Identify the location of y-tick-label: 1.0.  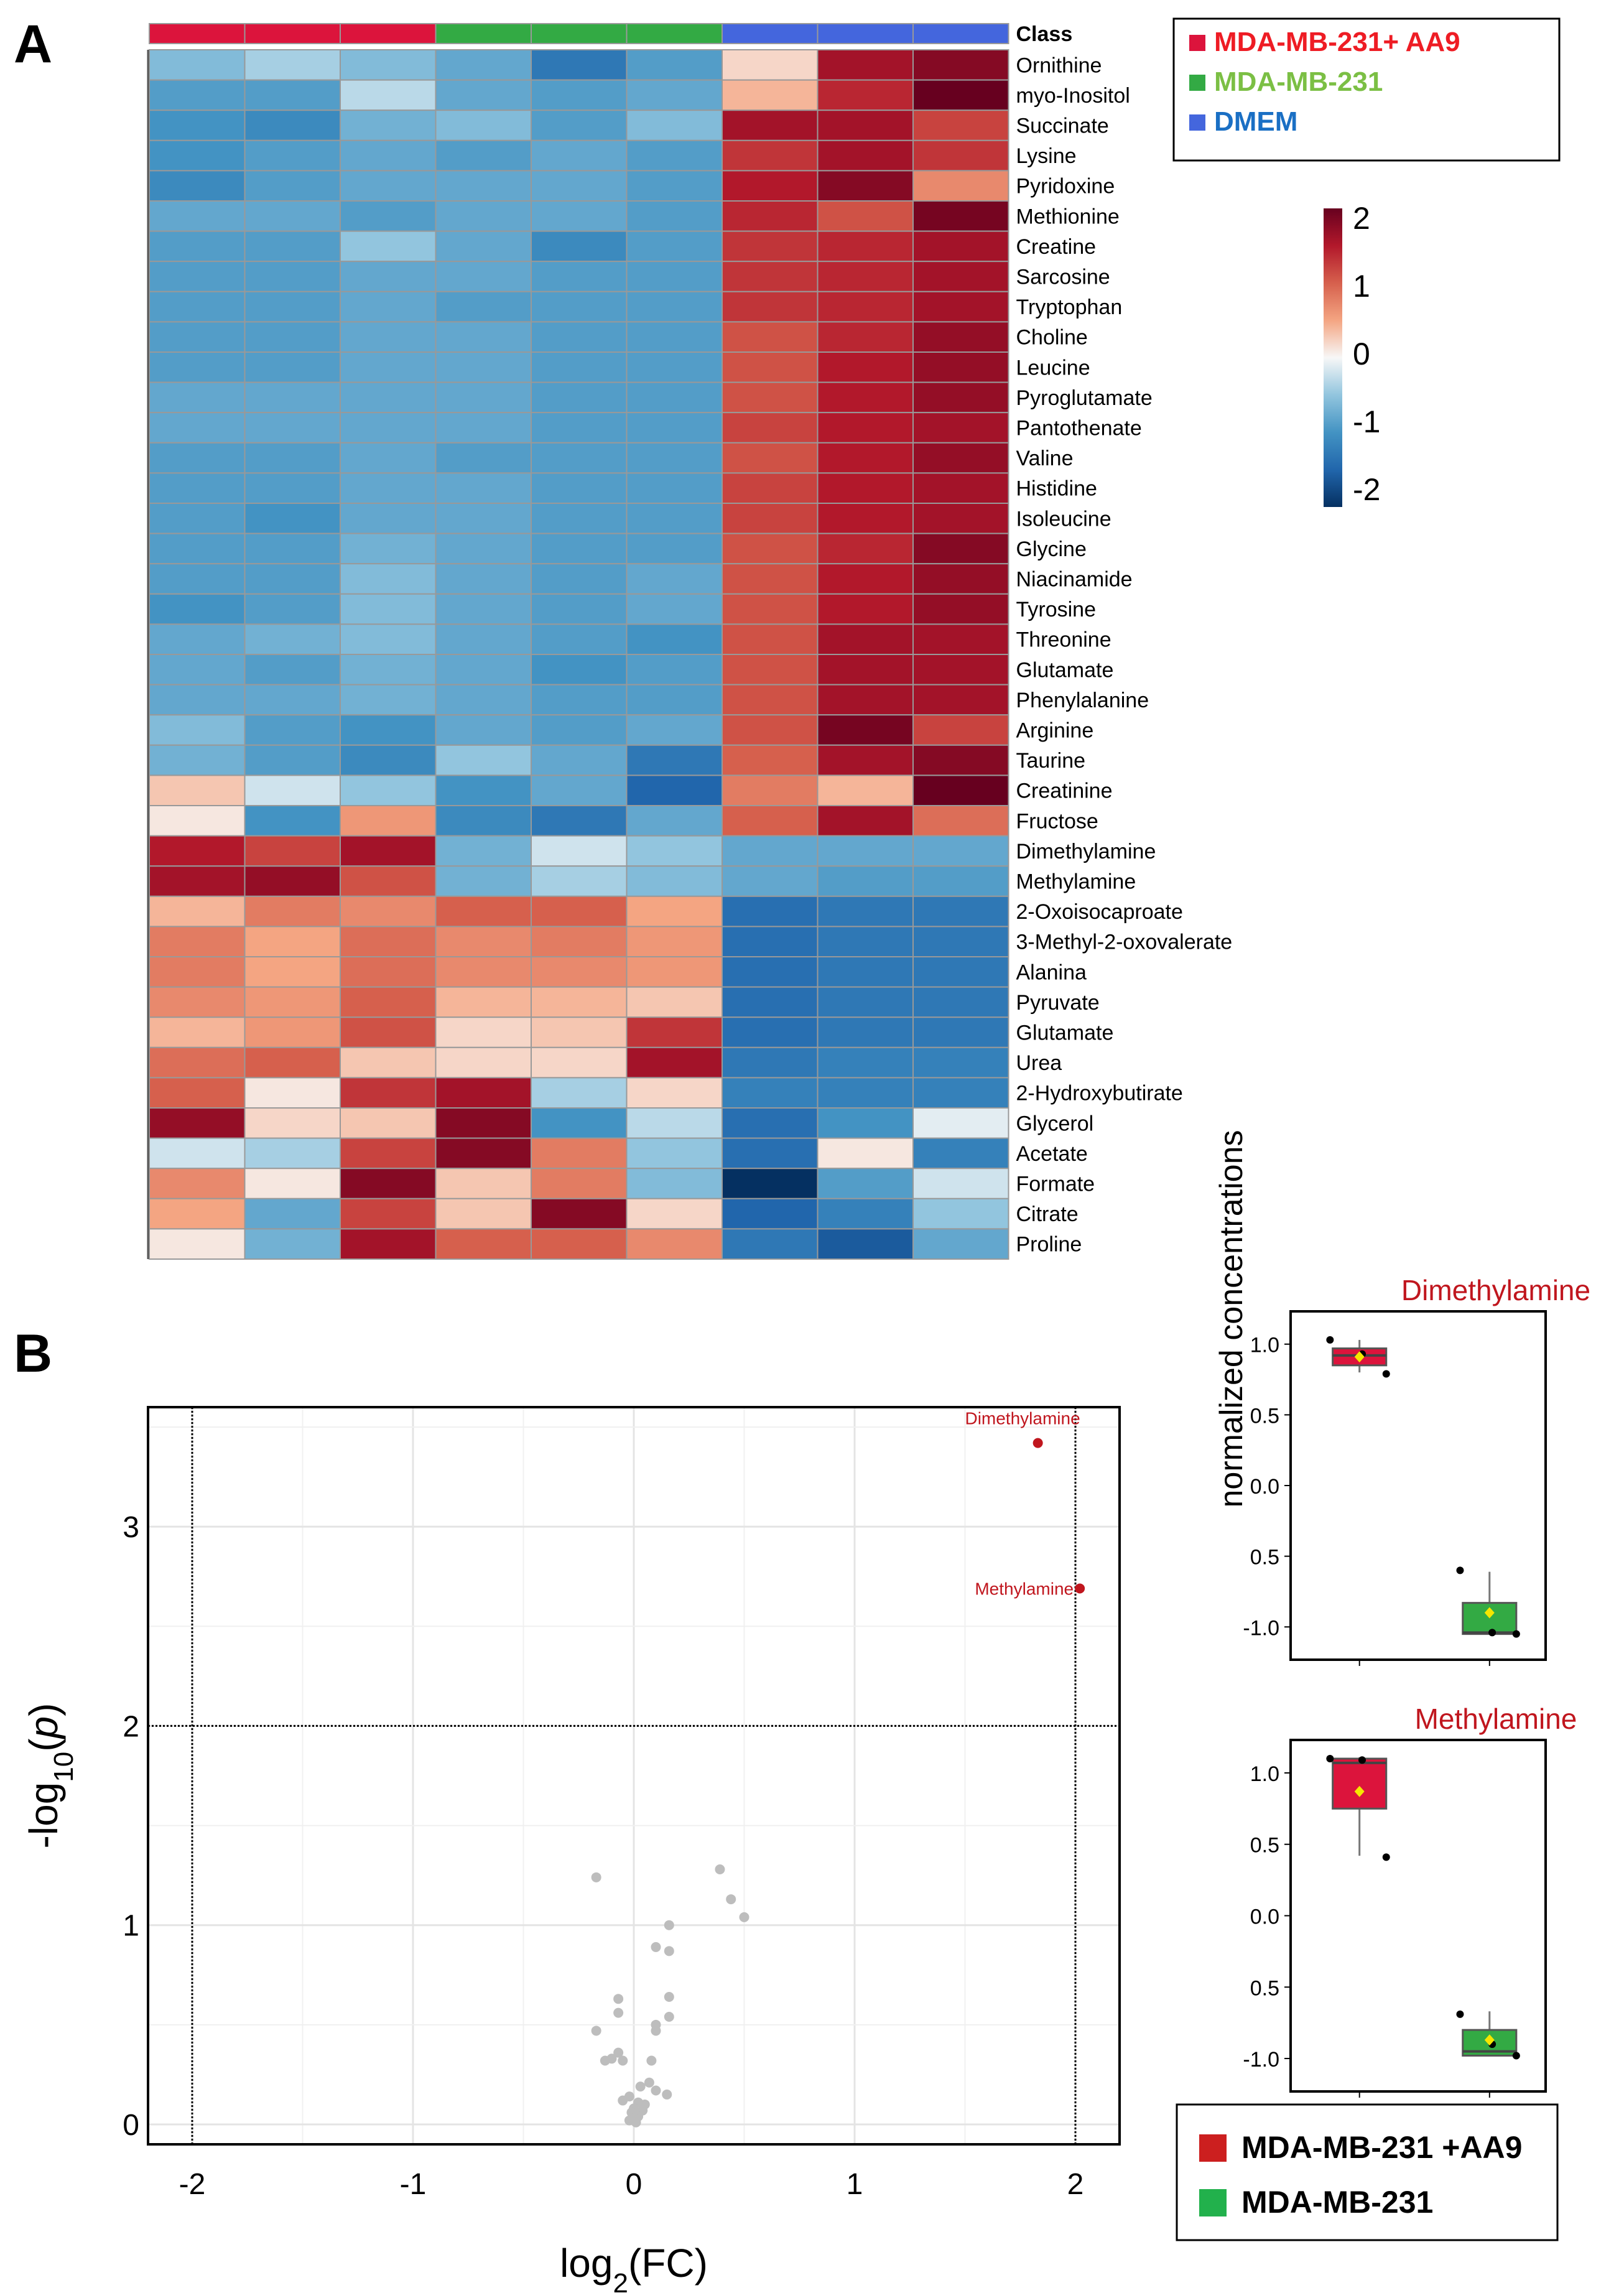
(1264, 1774).